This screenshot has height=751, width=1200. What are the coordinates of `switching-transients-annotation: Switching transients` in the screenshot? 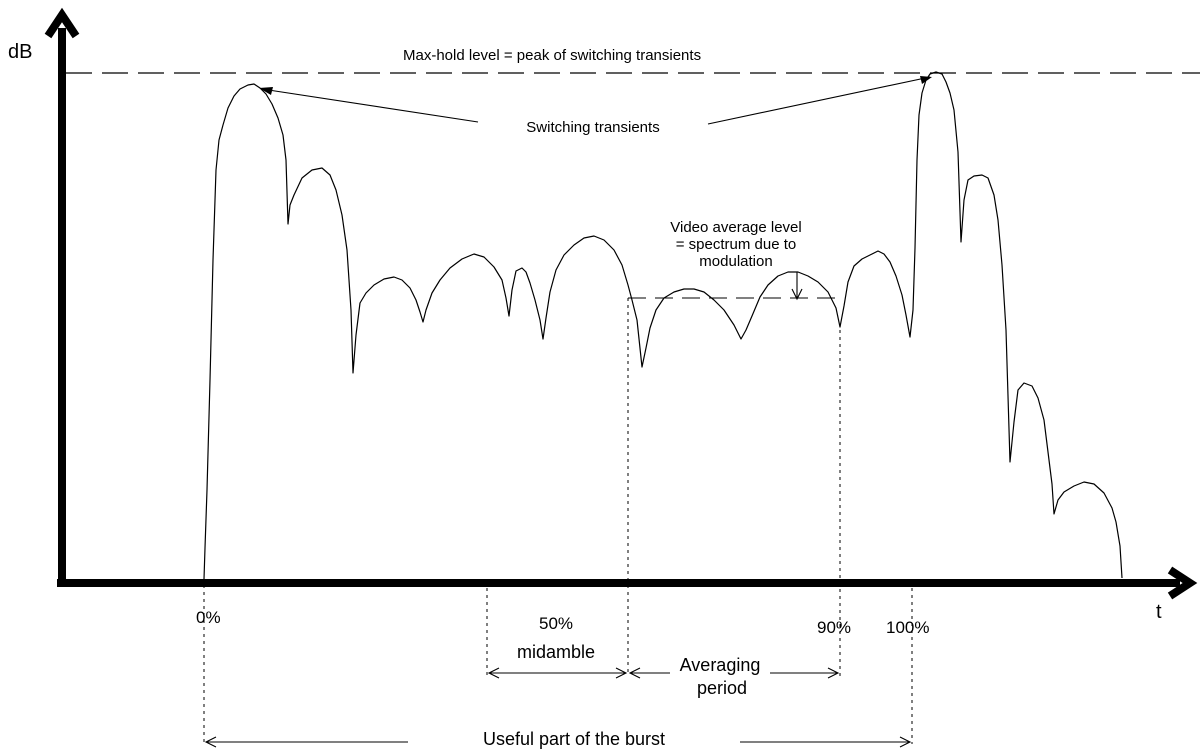 It's located at (595, 106).